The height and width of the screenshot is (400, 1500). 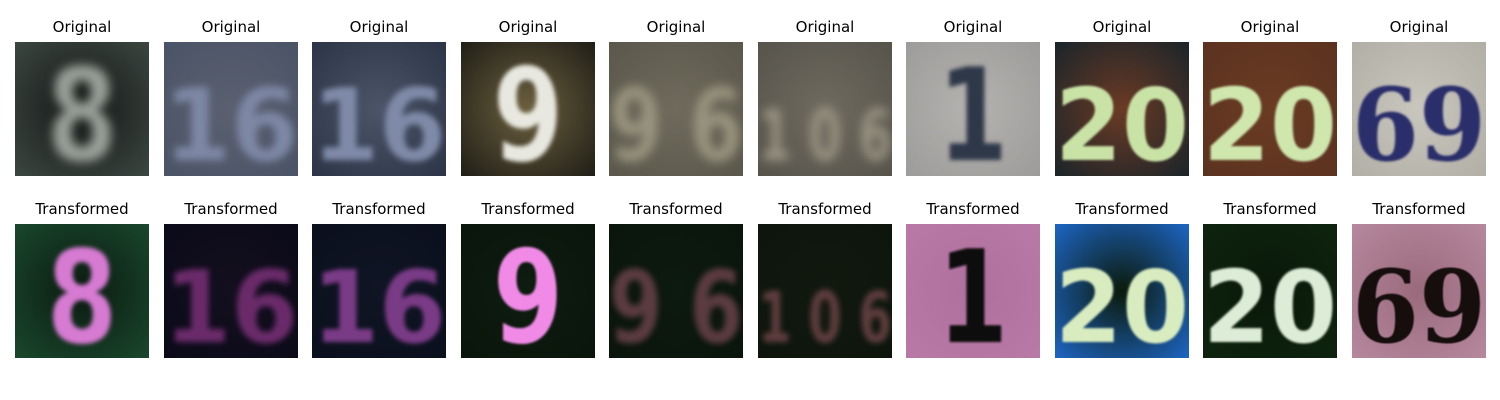 I want to click on transformed-panel-8: Transformed 20, so click(x=1122, y=279).